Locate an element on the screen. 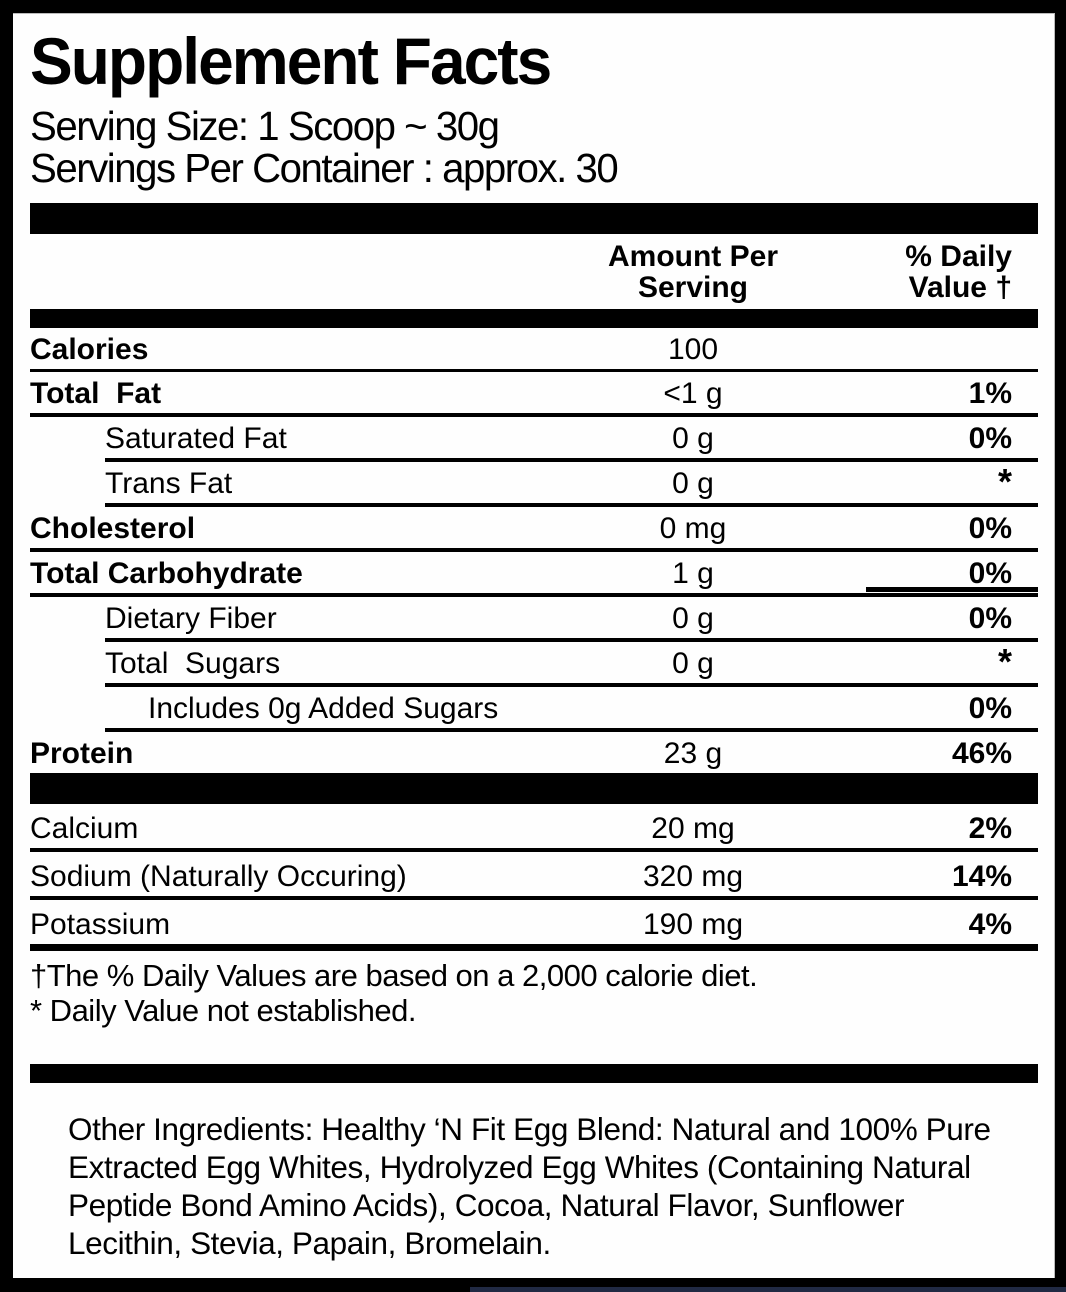  panel-title: Supplement Facts is located at coordinates (291, 61).